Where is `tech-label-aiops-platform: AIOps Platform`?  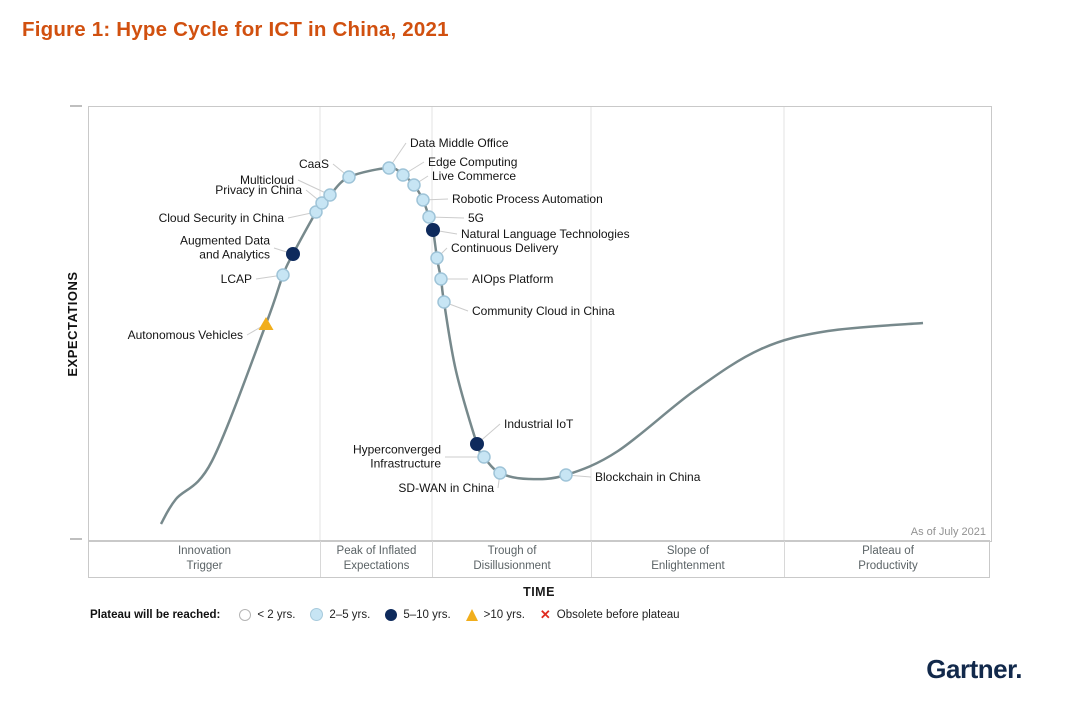 tech-label-aiops-platform: AIOps Platform is located at coordinates (513, 278).